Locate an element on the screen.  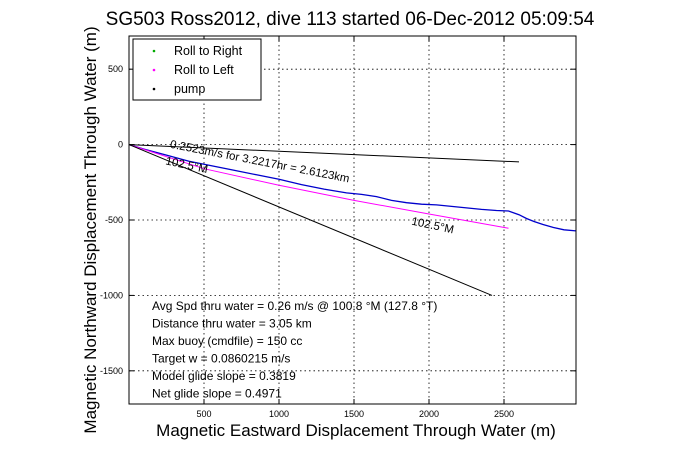
legend-label: pump is located at coordinates (189, 89).